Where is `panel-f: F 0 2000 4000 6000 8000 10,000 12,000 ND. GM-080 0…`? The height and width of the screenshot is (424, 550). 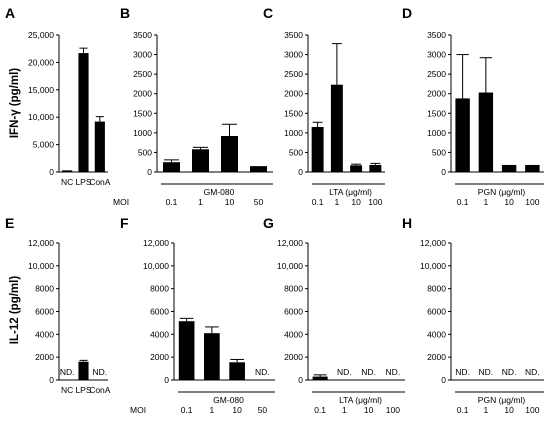 panel-f: F 0 2000 4000 6000 8000 10,000 12,000 ND. GM-080 0… is located at coordinates (197, 315).